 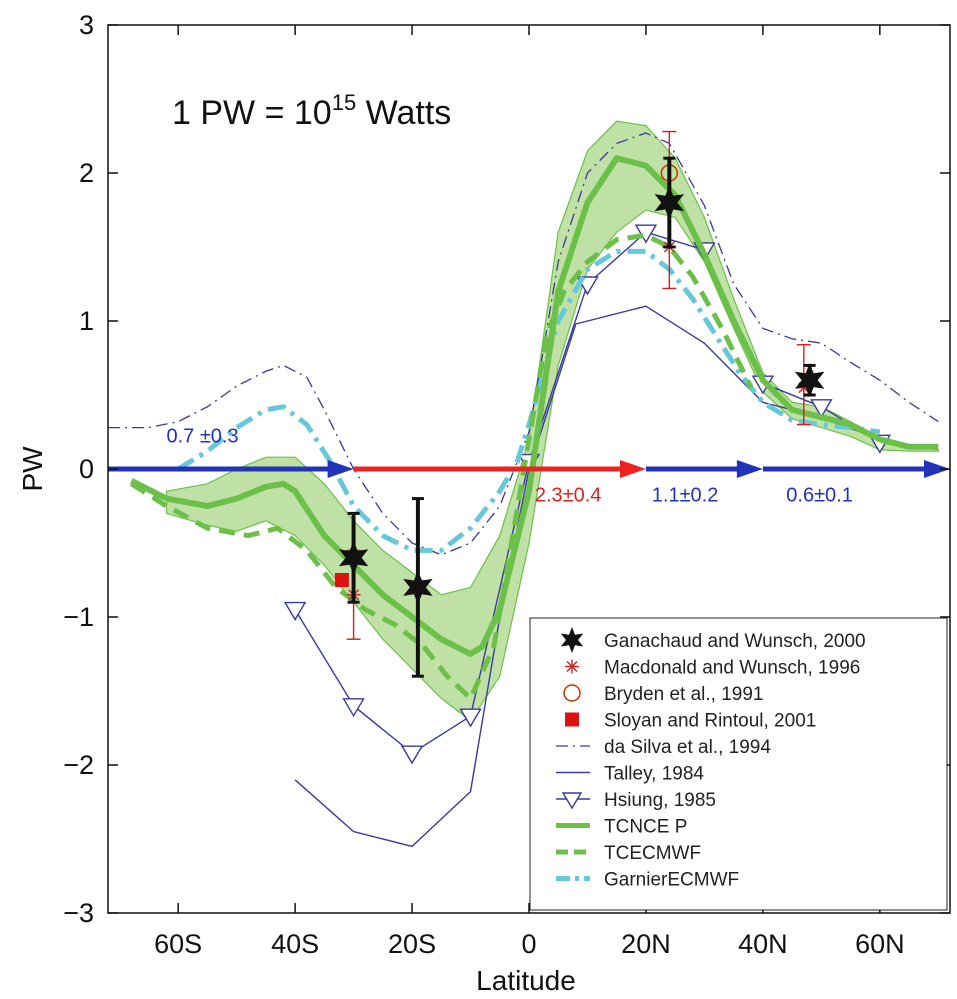 What do you see at coordinates (78, 617) in the screenshot?
I see `y-tick-label: −1` at bounding box center [78, 617].